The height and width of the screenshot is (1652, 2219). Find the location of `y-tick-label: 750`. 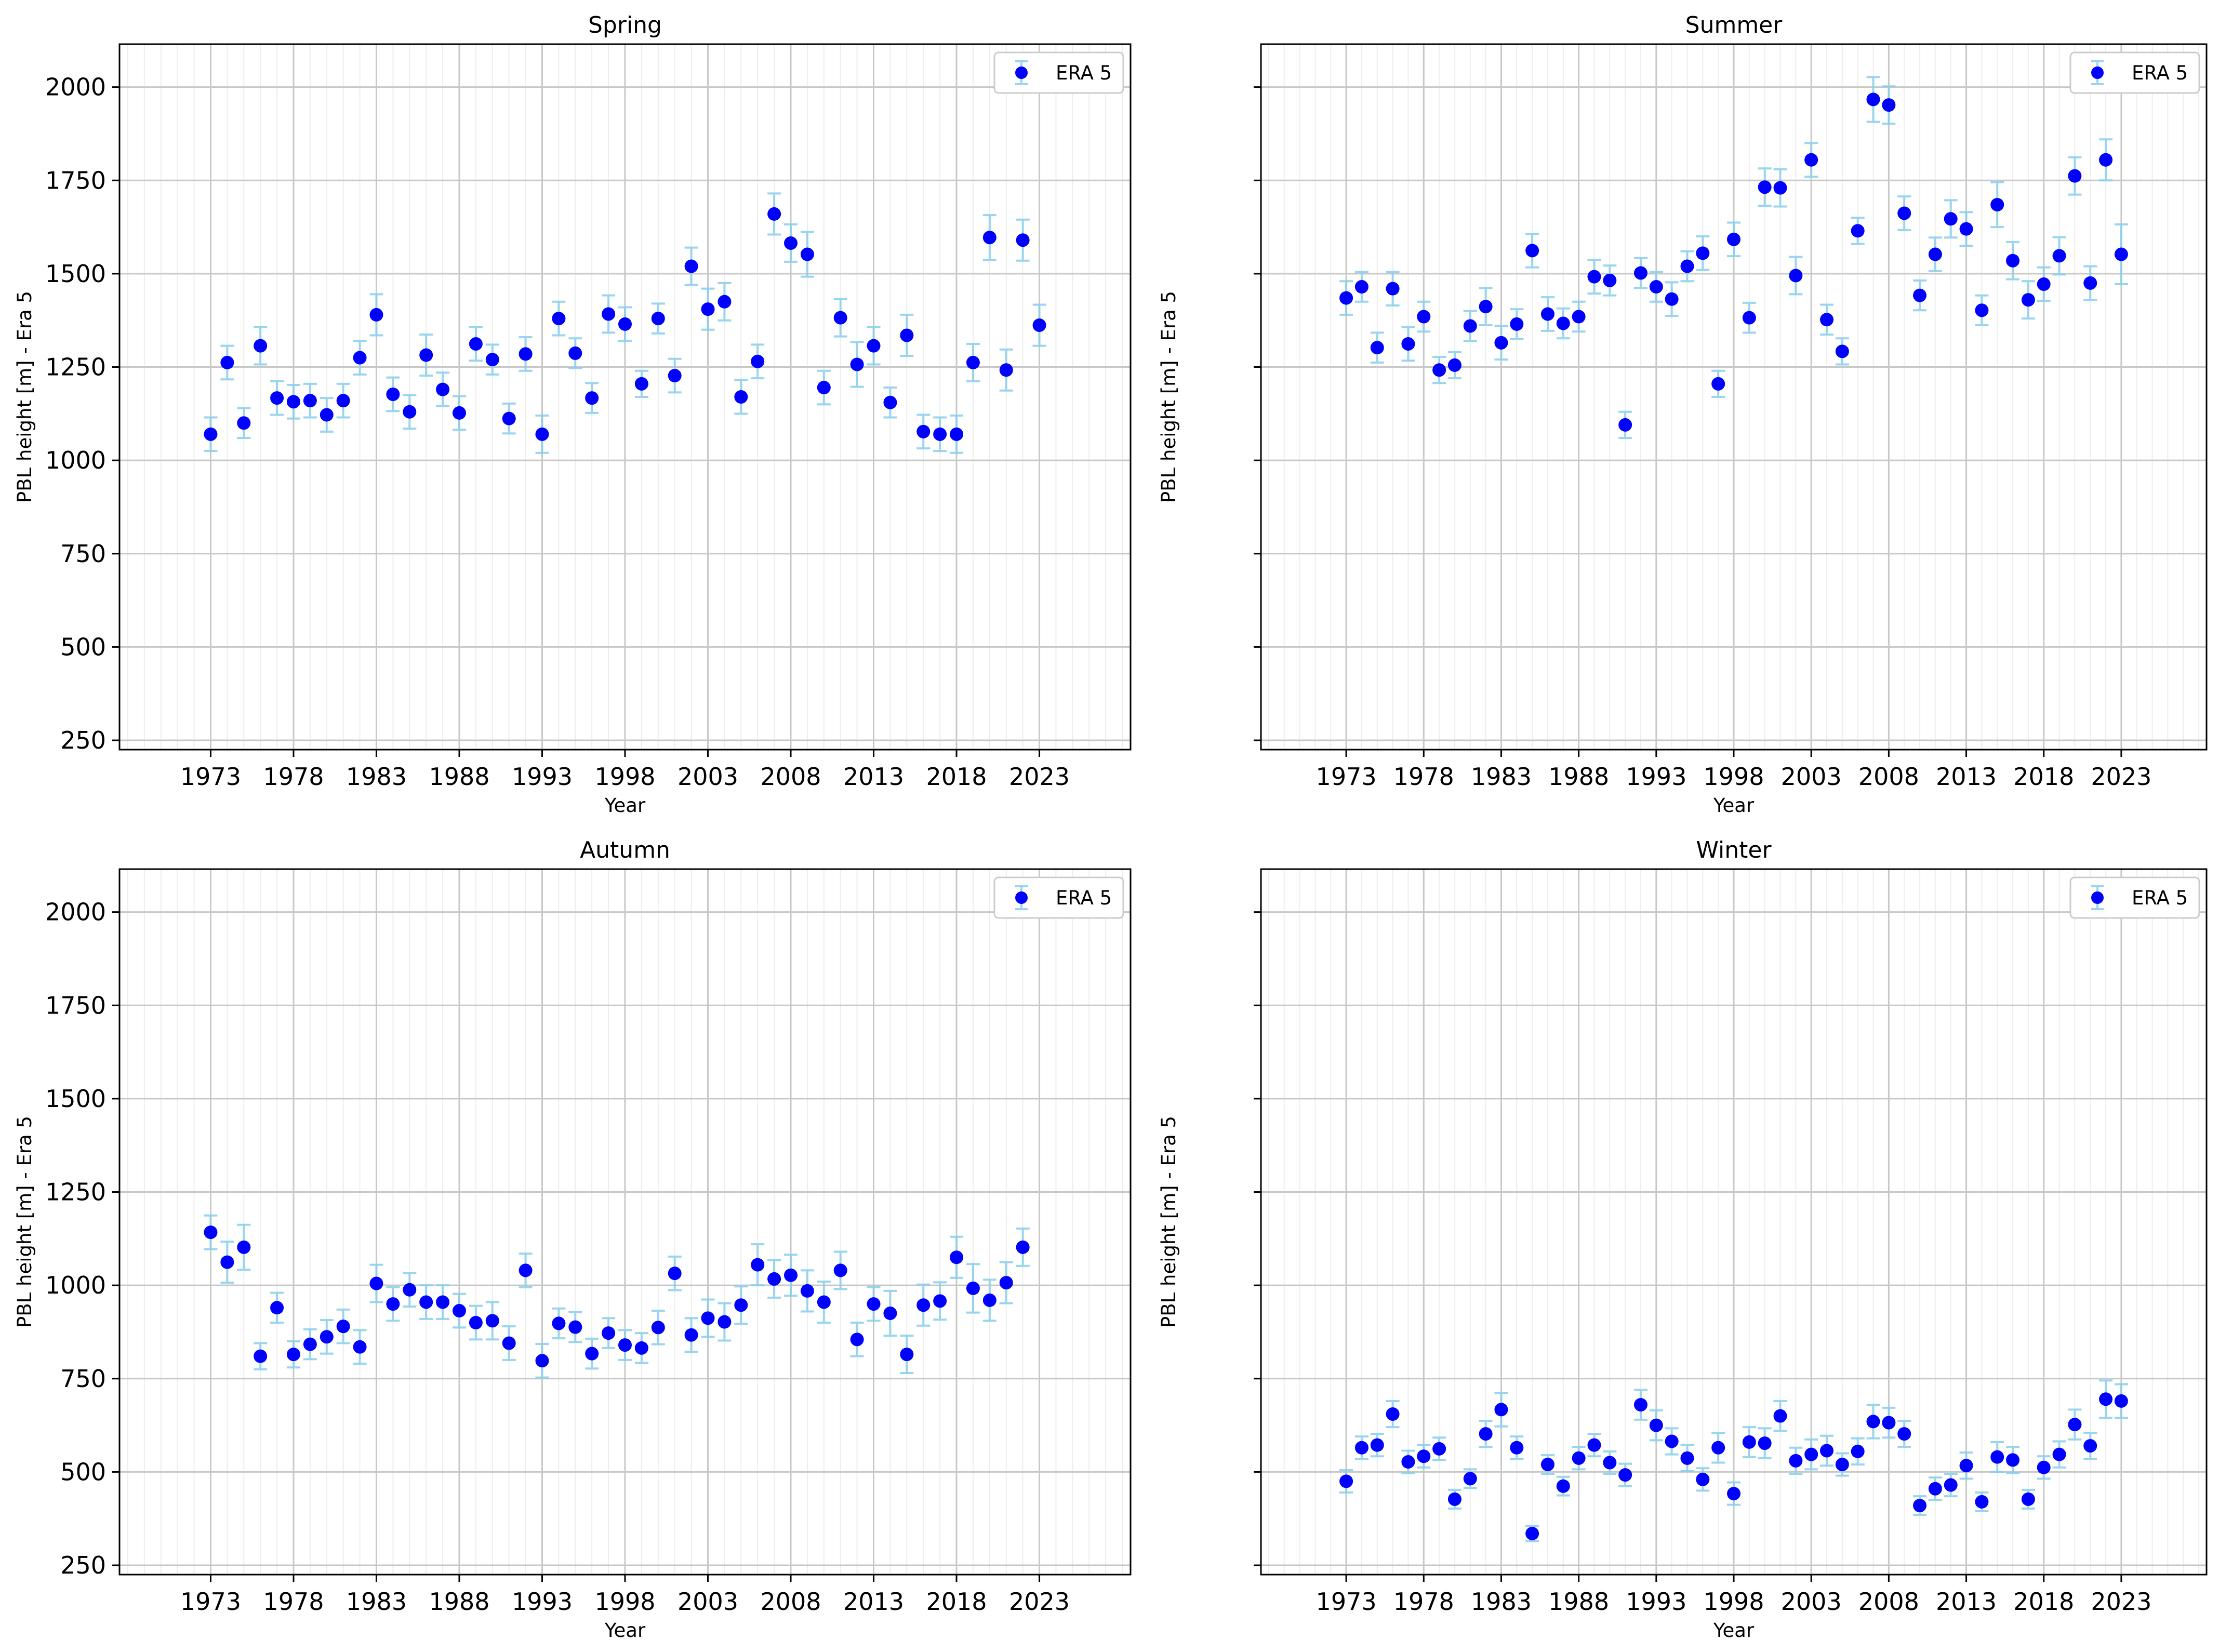

y-tick-label: 750 is located at coordinates (83, 554).